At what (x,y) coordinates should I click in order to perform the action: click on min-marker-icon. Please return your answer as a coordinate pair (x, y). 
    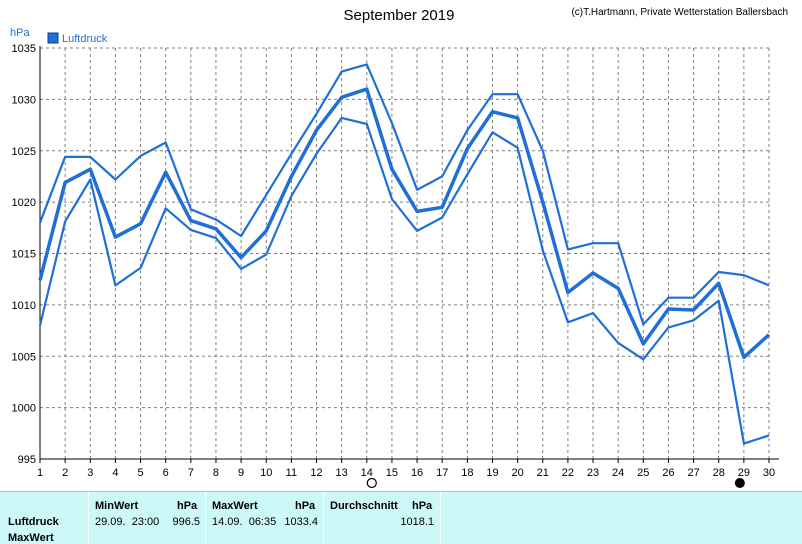
    Looking at the image, I should click on (739, 483).